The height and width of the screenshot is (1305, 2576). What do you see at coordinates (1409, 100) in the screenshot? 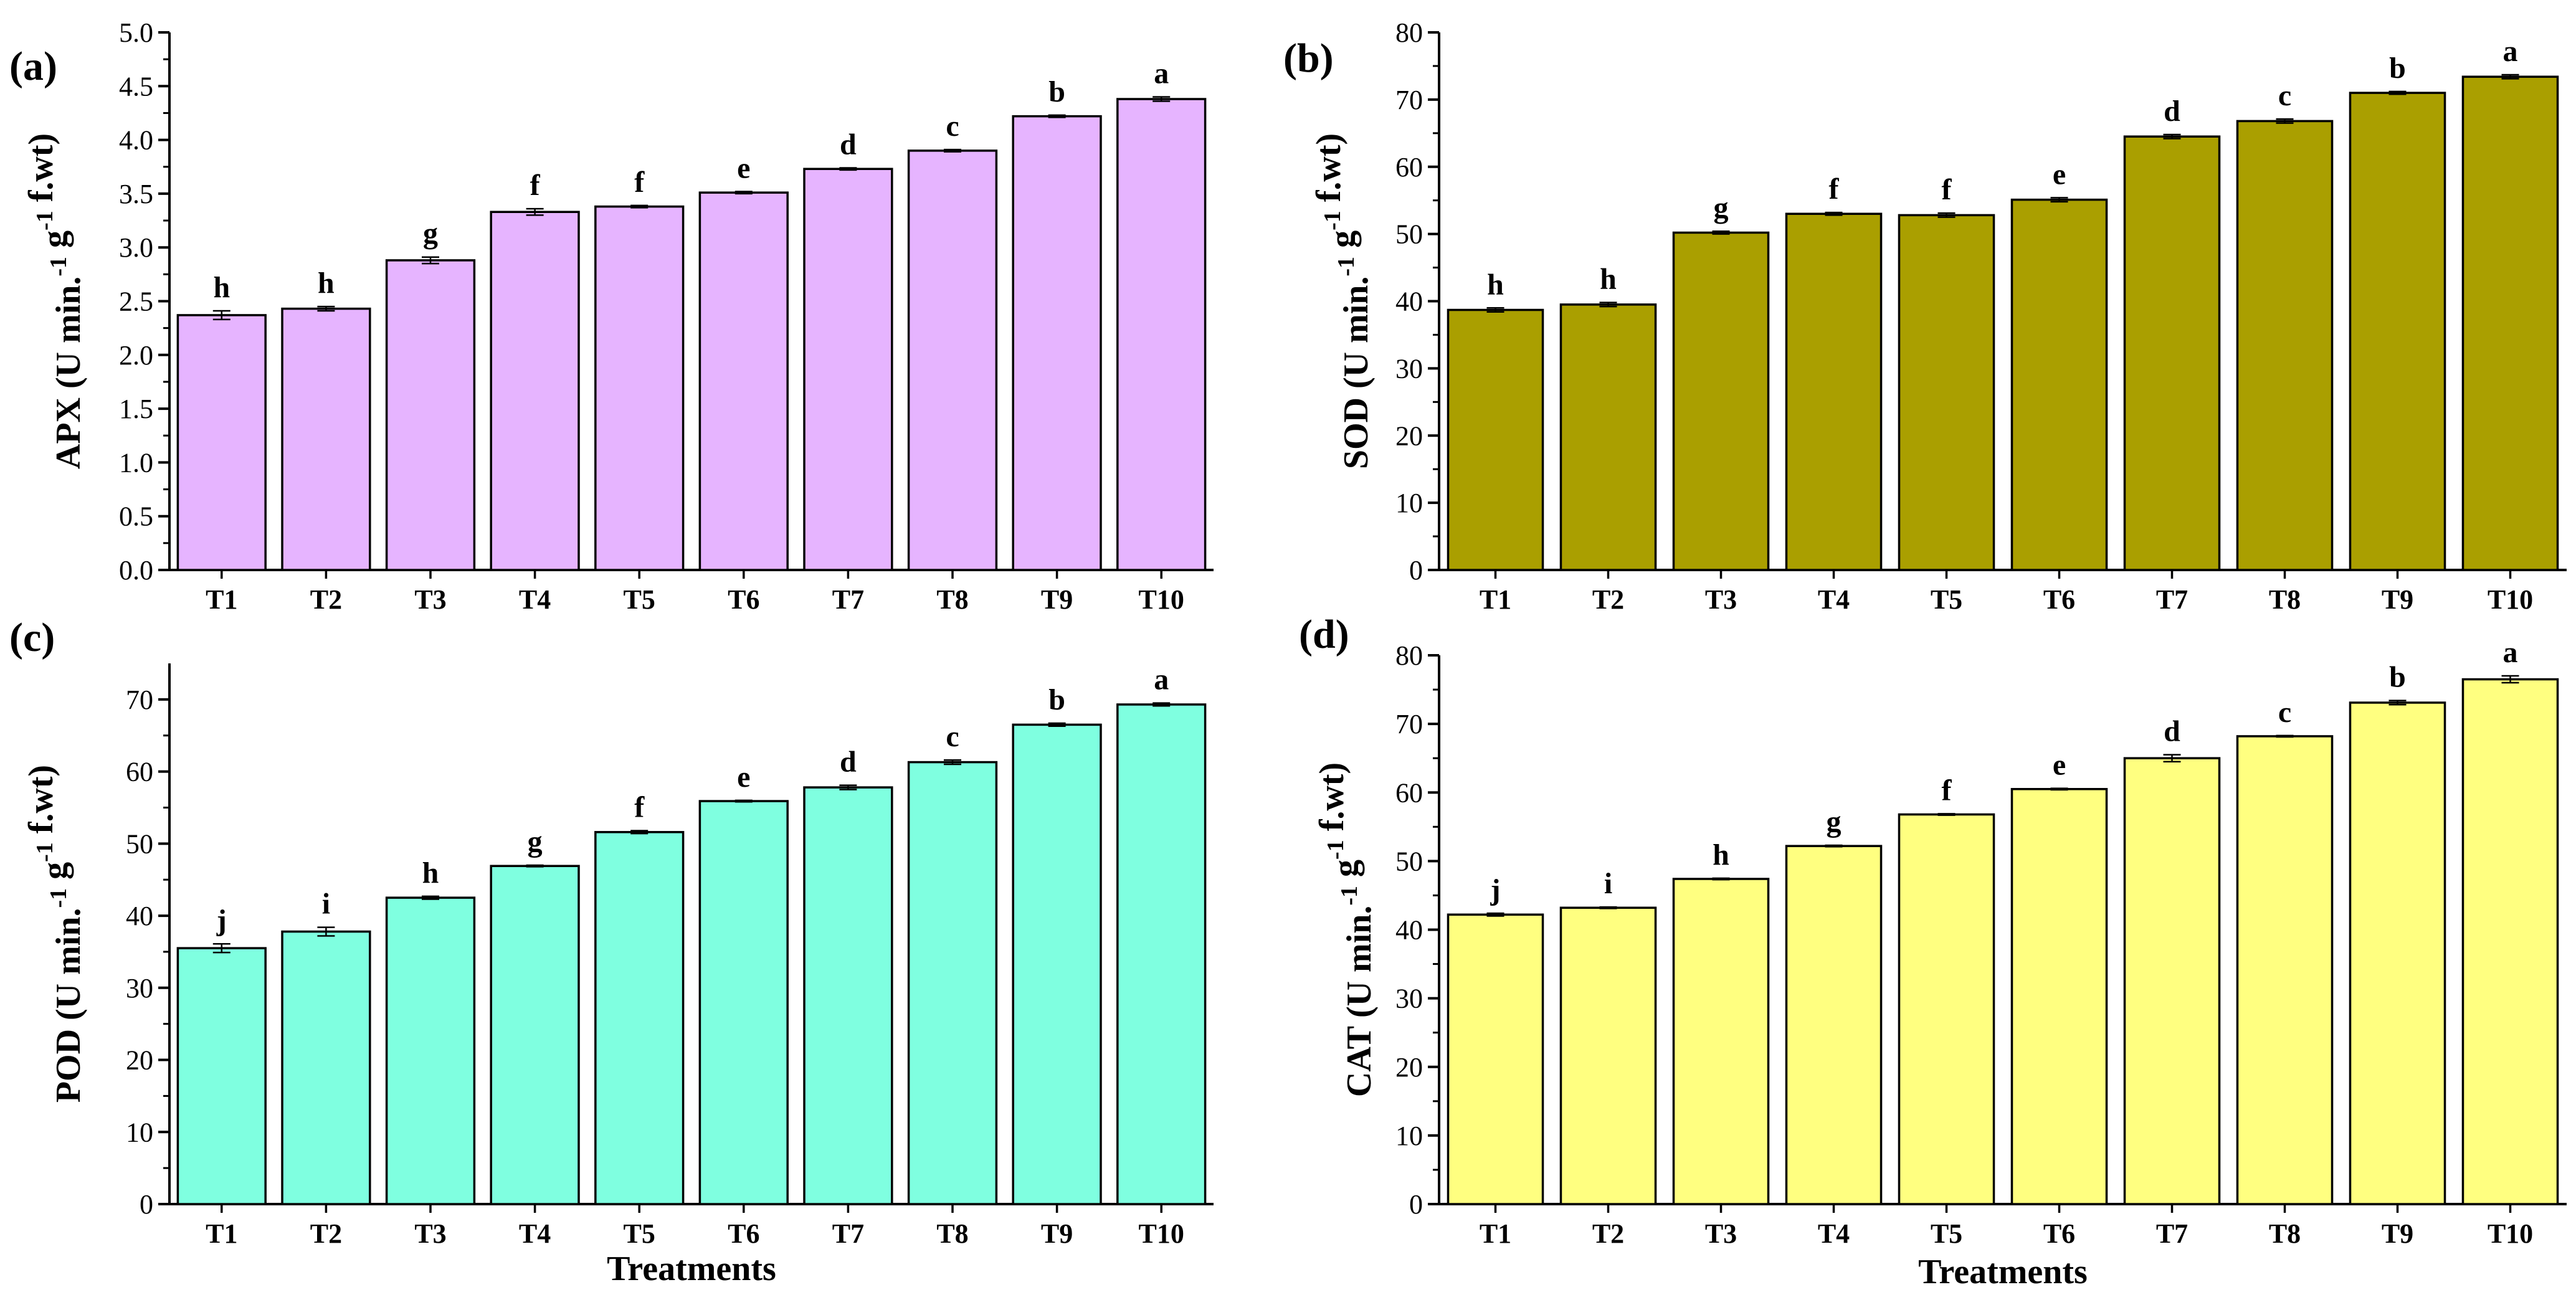
I see `y-tick-label: 70` at bounding box center [1409, 100].